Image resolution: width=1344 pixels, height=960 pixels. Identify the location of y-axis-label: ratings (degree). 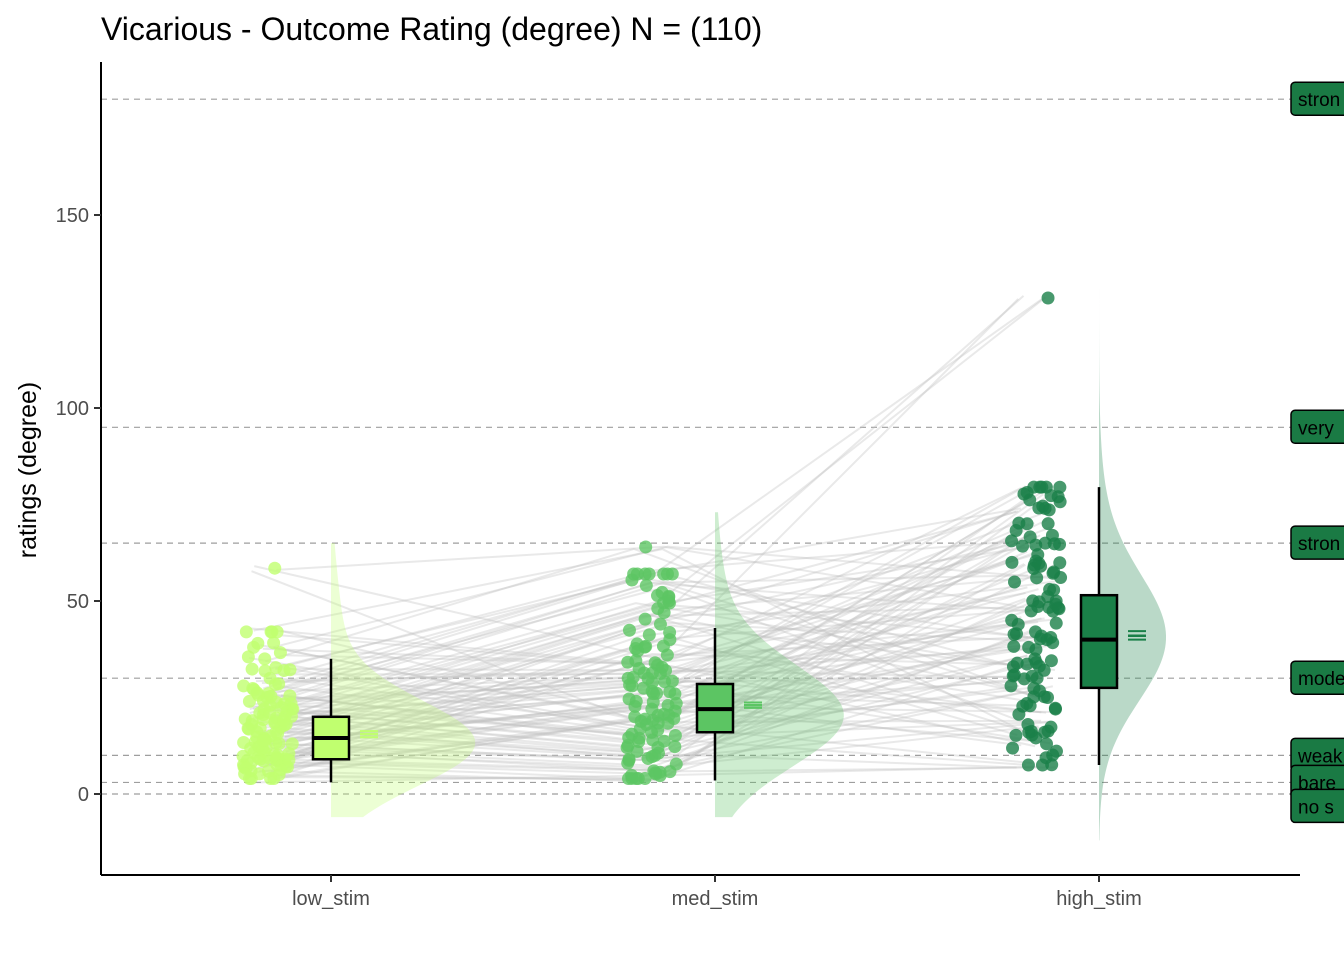
(28, 470).